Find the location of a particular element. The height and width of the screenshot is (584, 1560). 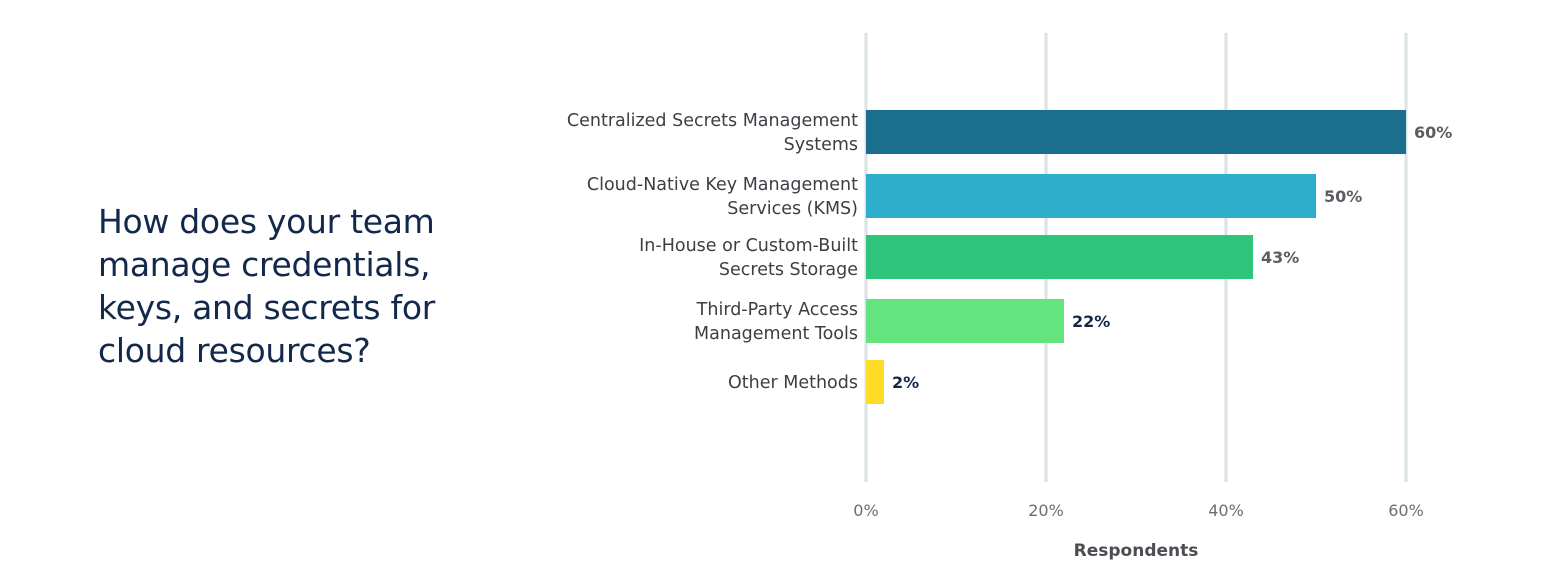

x-tick-label: 60% is located at coordinates (1406, 510).